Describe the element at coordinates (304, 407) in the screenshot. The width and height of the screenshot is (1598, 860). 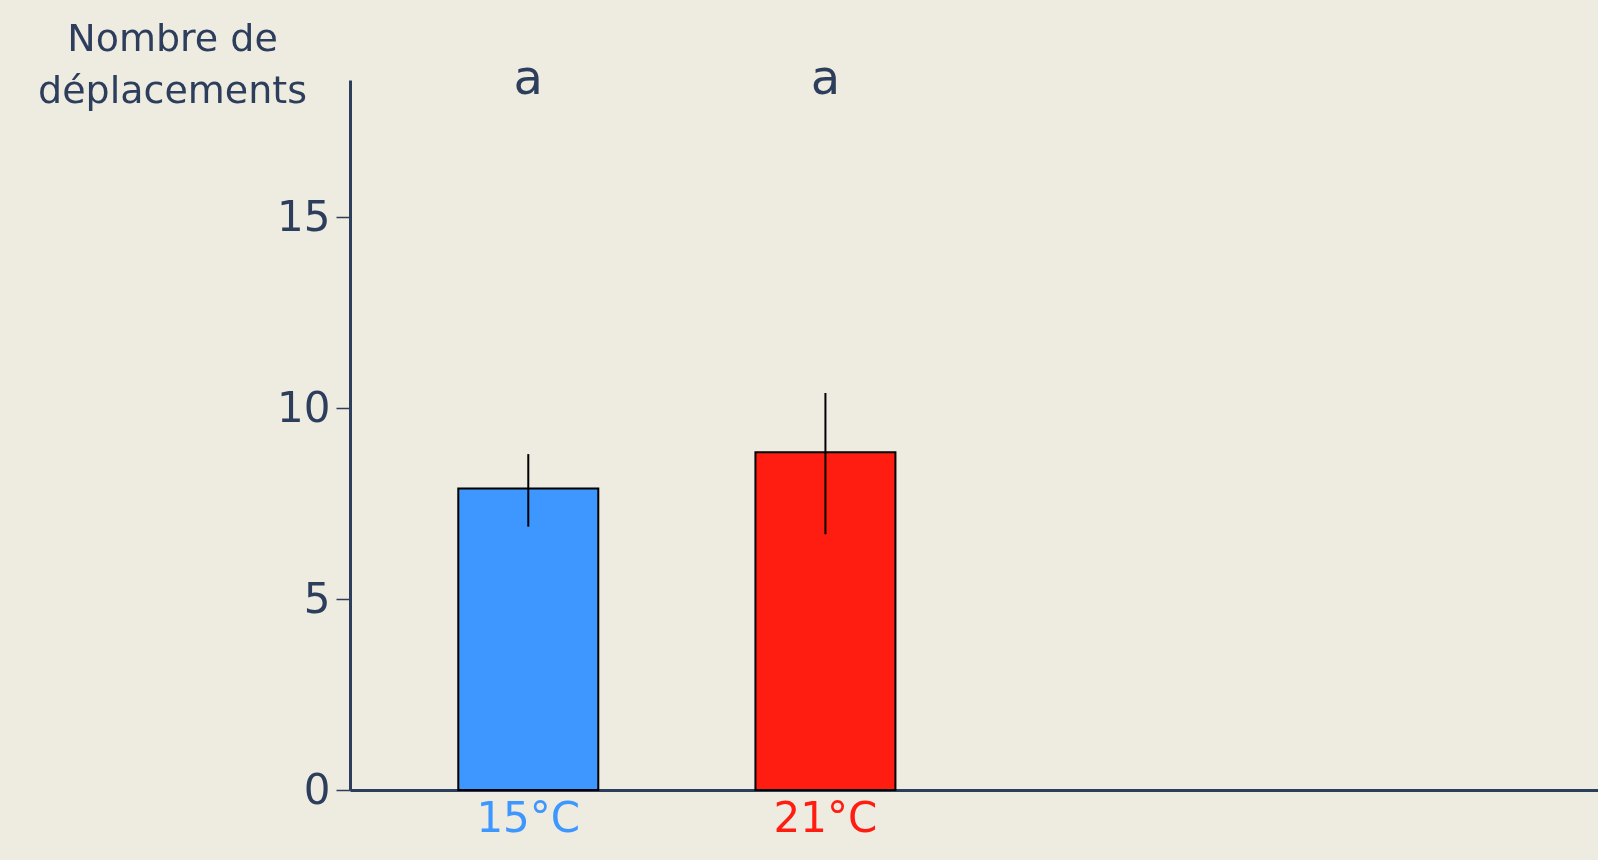
I see `y-tick-label: 10` at that location.